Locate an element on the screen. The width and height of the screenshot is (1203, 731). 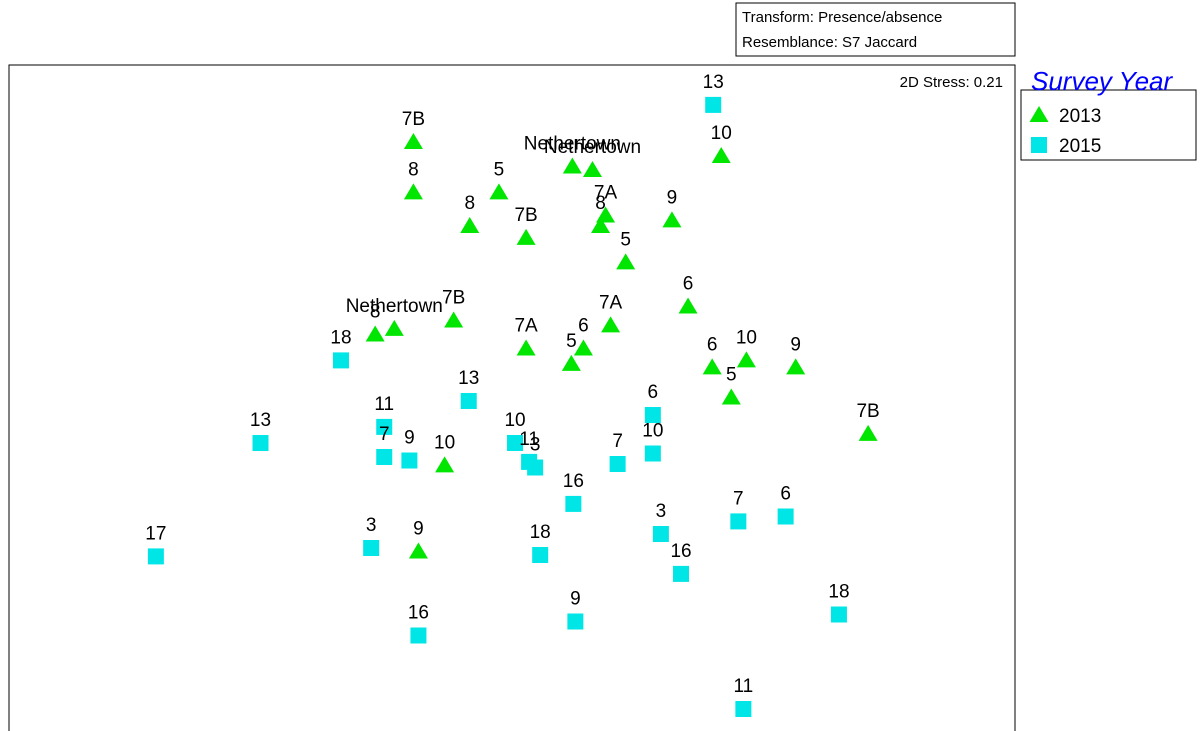
legend-triangle-icon is located at coordinates (1039, 114).